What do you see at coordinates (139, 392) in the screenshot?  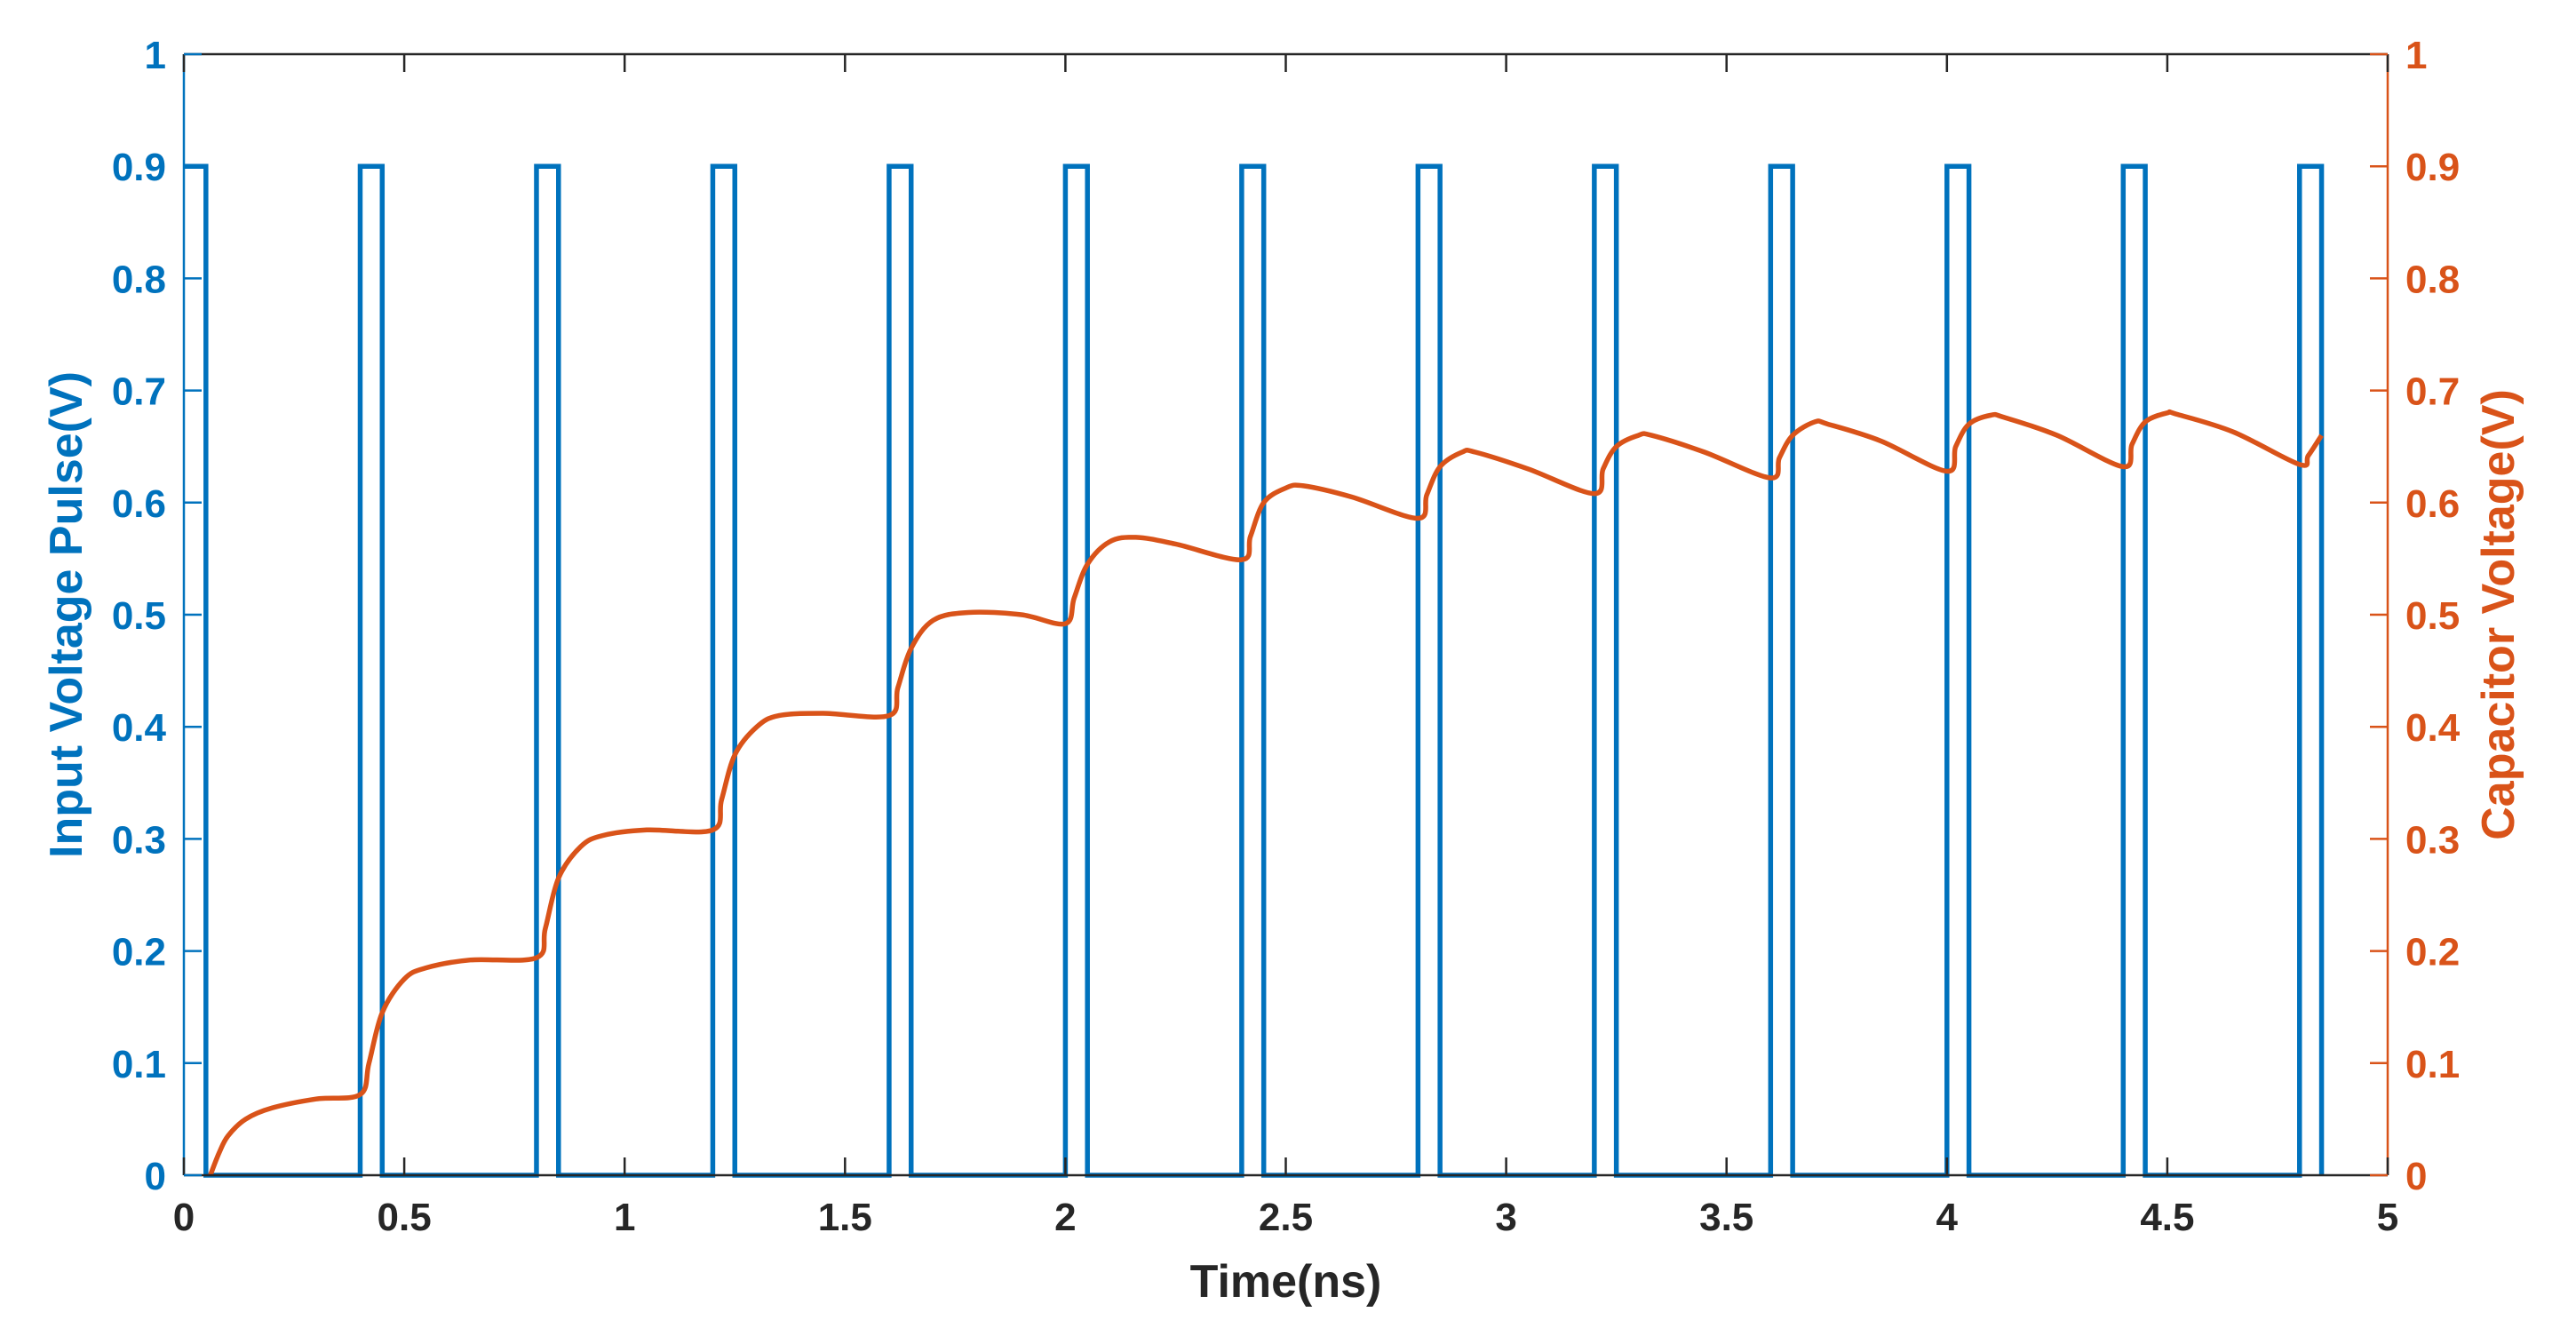 I see `left-y-tick-label: 0.7` at bounding box center [139, 392].